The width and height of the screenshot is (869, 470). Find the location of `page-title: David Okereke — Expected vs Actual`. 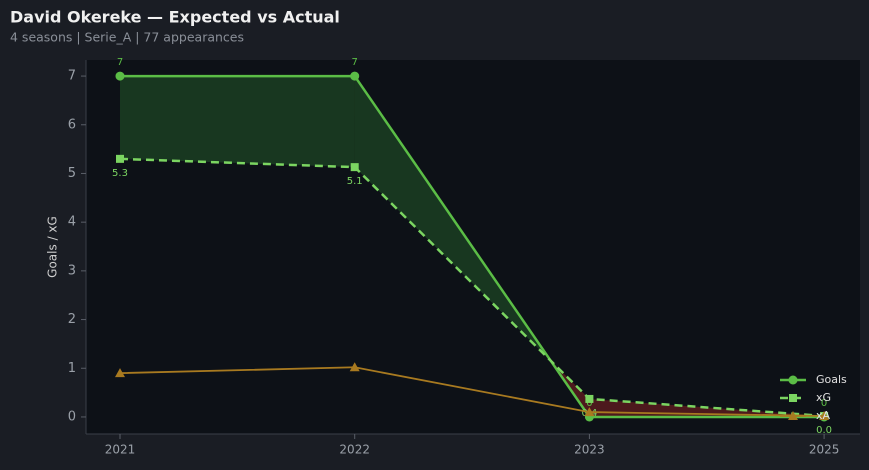

page-title: David Okereke — Expected vs Actual is located at coordinates (175, 17).